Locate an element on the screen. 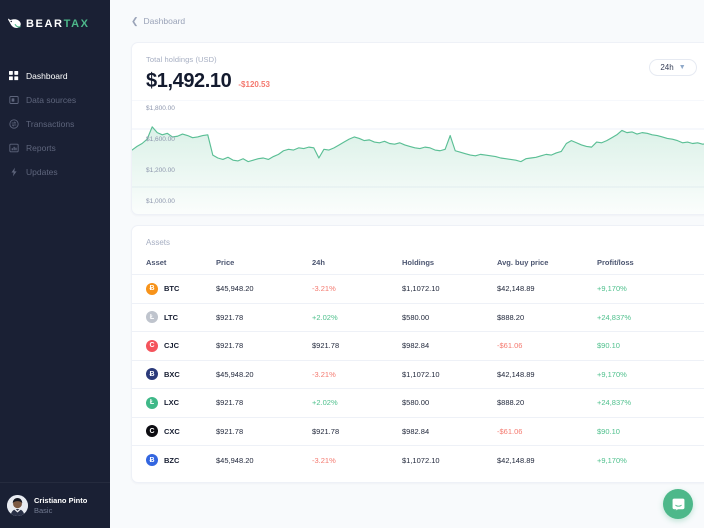 This screenshot has height=528, width=704. brand-logo: BEARTAX is located at coordinates (55, 17).